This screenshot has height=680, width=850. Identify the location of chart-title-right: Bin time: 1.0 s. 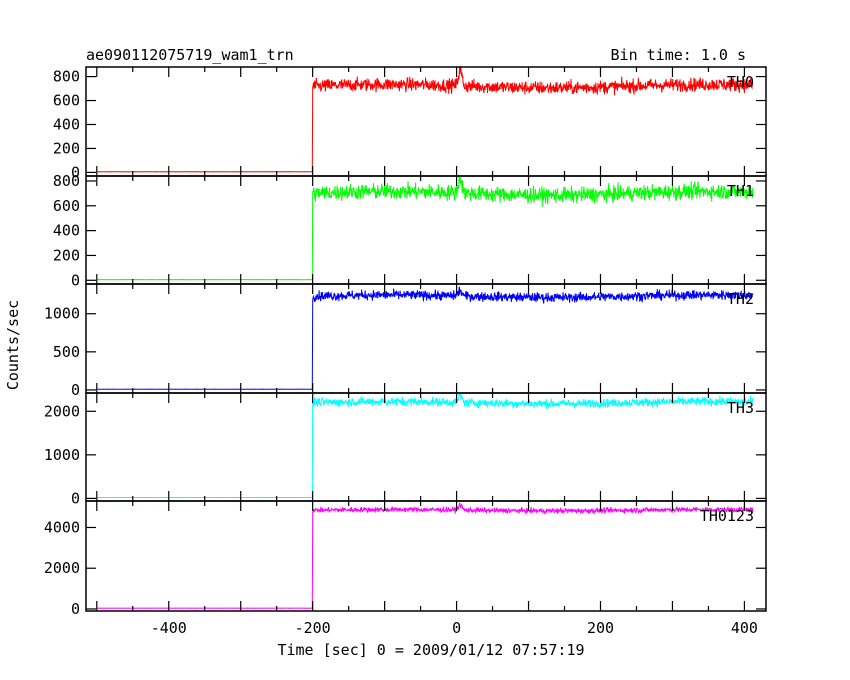
(678, 55).